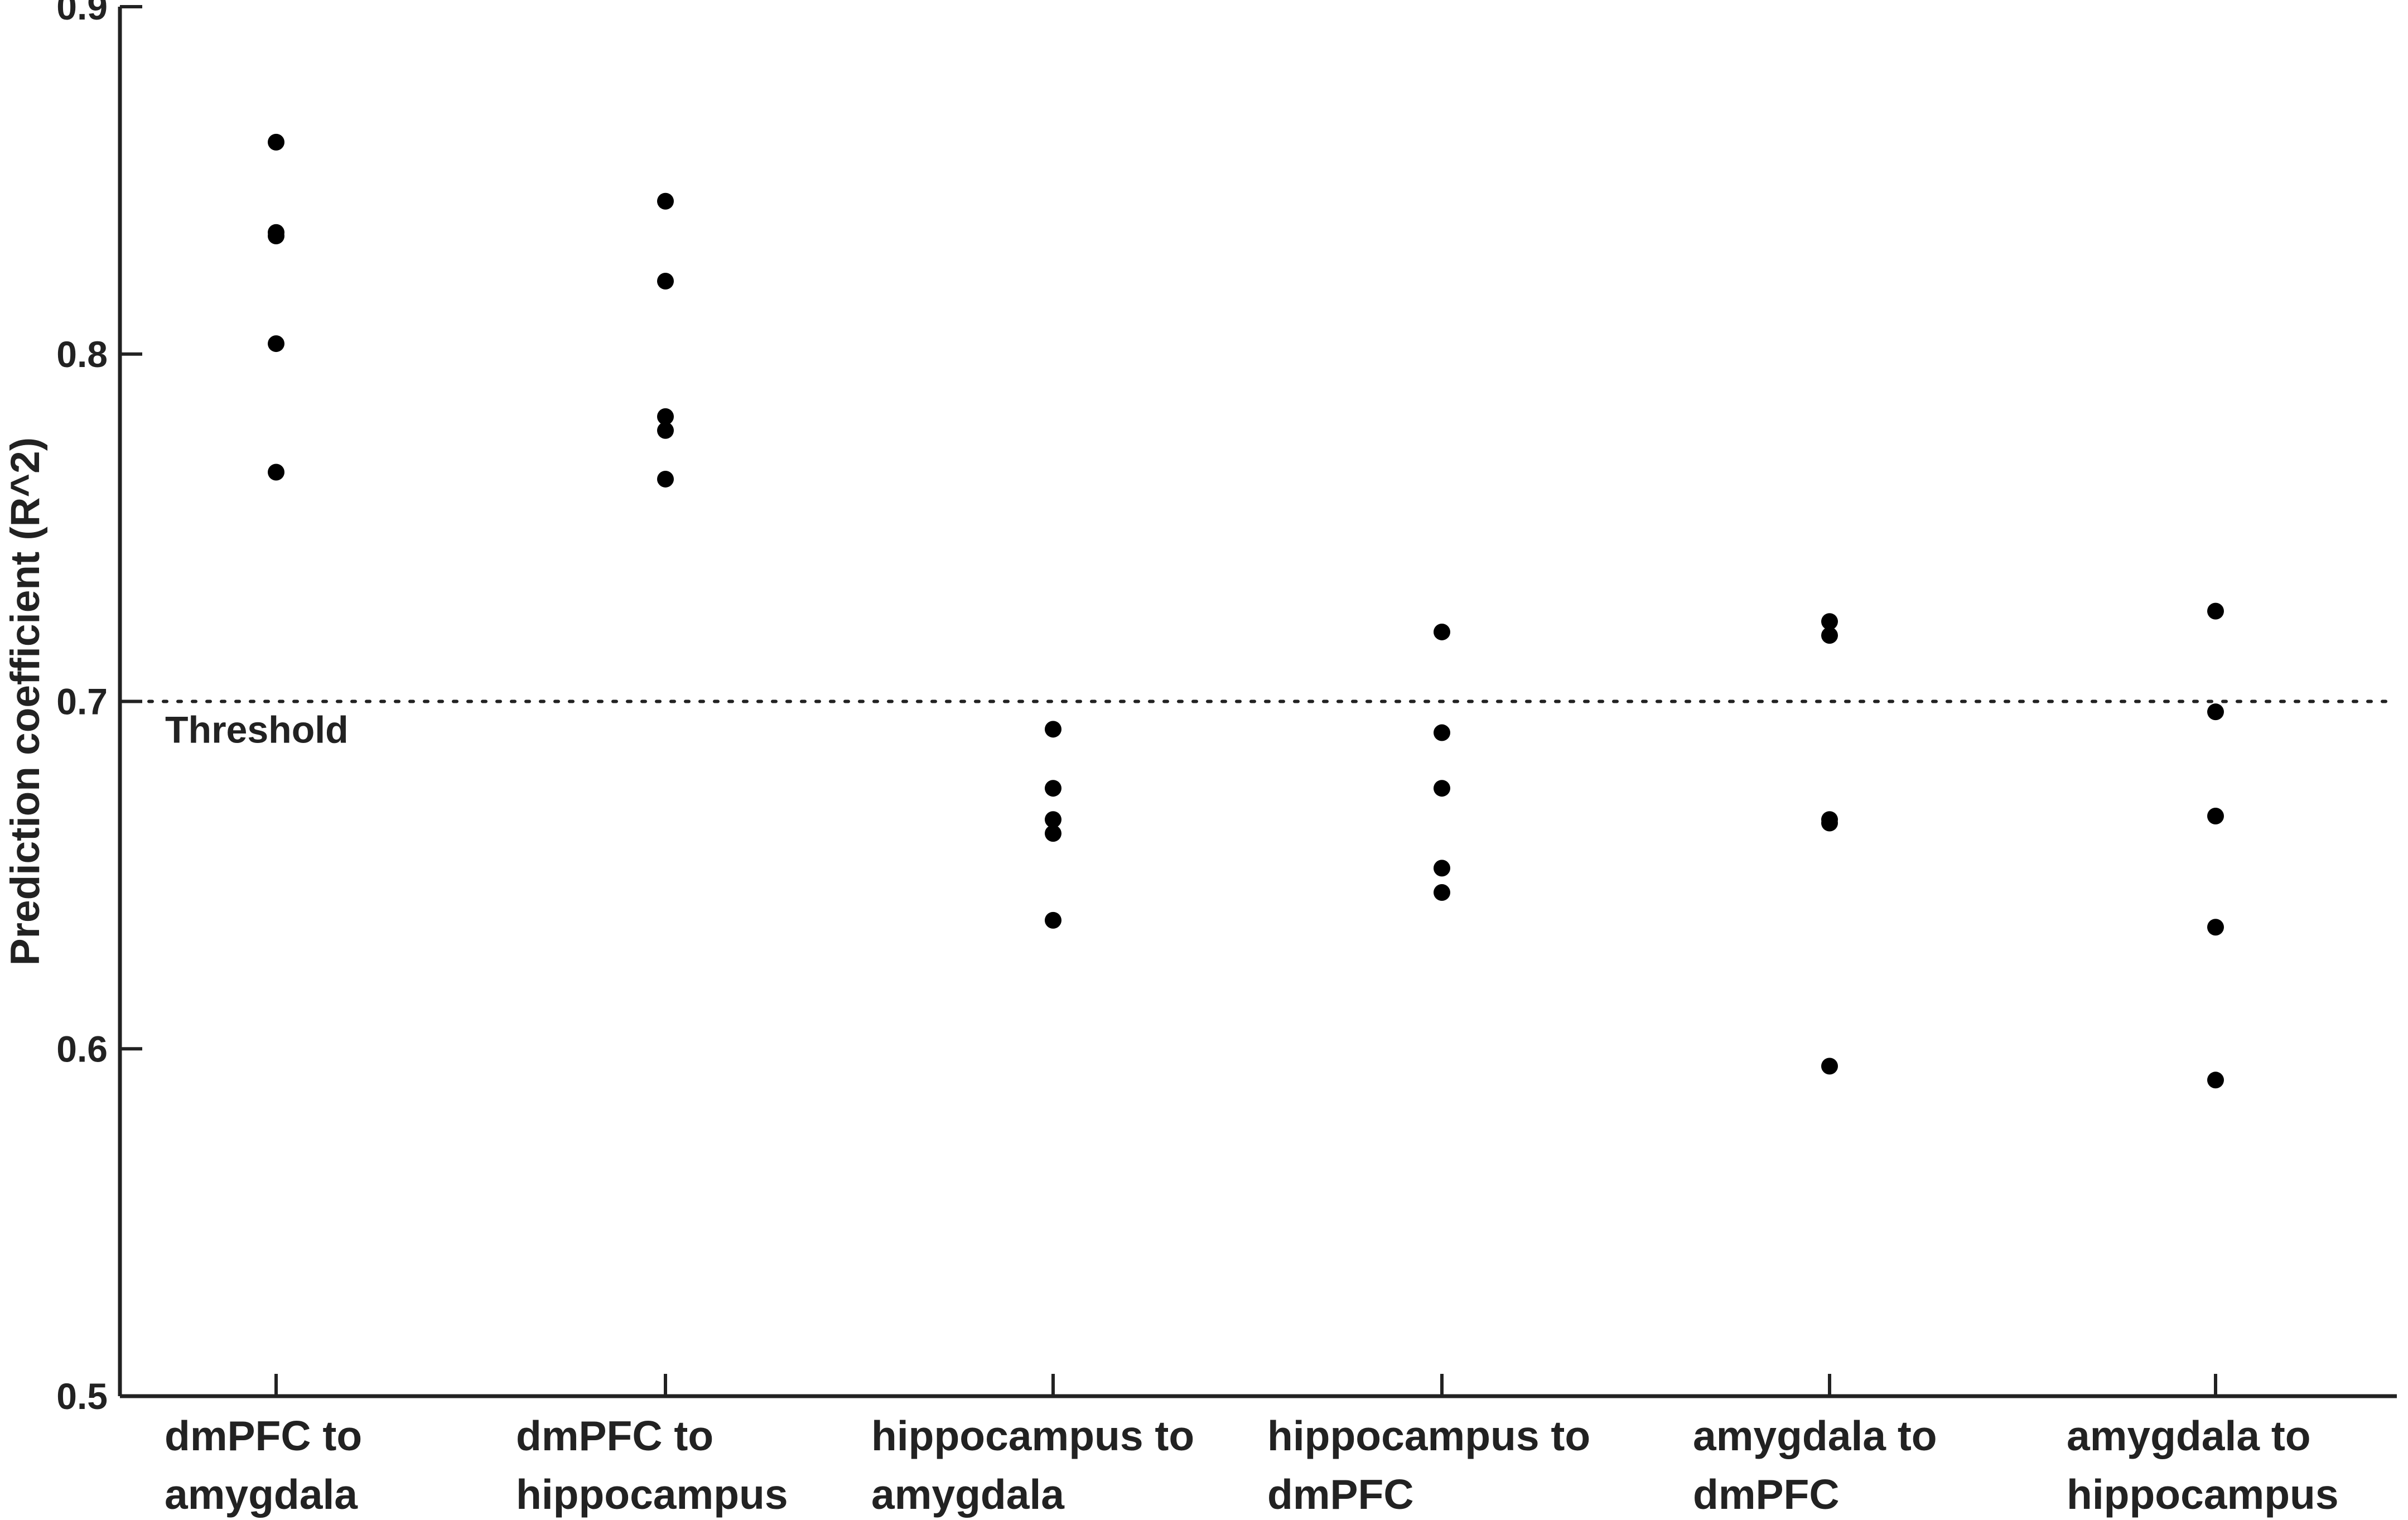  What do you see at coordinates (82, 355) in the screenshot?
I see `y-tick-label: 0.8` at bounding box center [82, 355].